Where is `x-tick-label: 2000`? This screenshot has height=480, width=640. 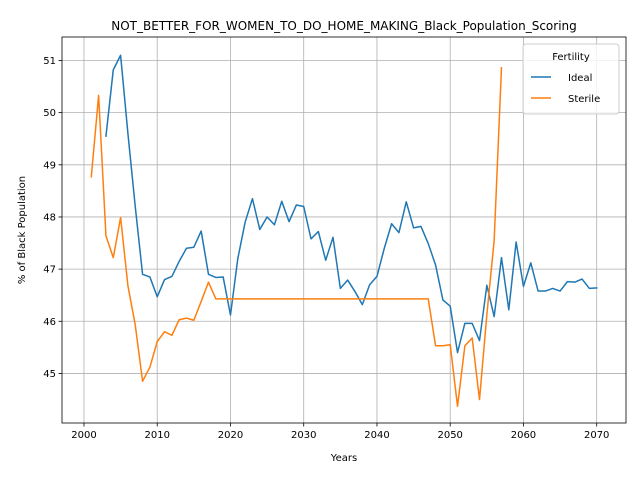
x-tick-label: 2000 is located at coordinates (83, 435).